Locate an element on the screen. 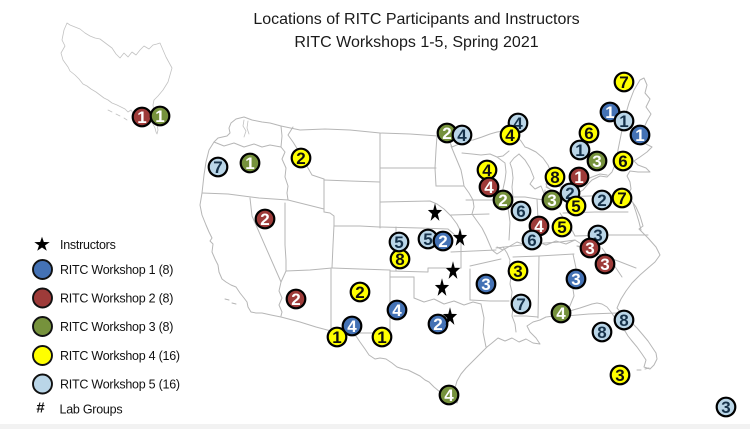 The width and height of the screenshot is (750, 429). svg-text: RITC Workshop 4 (16) is located at coordinates (120, 356).